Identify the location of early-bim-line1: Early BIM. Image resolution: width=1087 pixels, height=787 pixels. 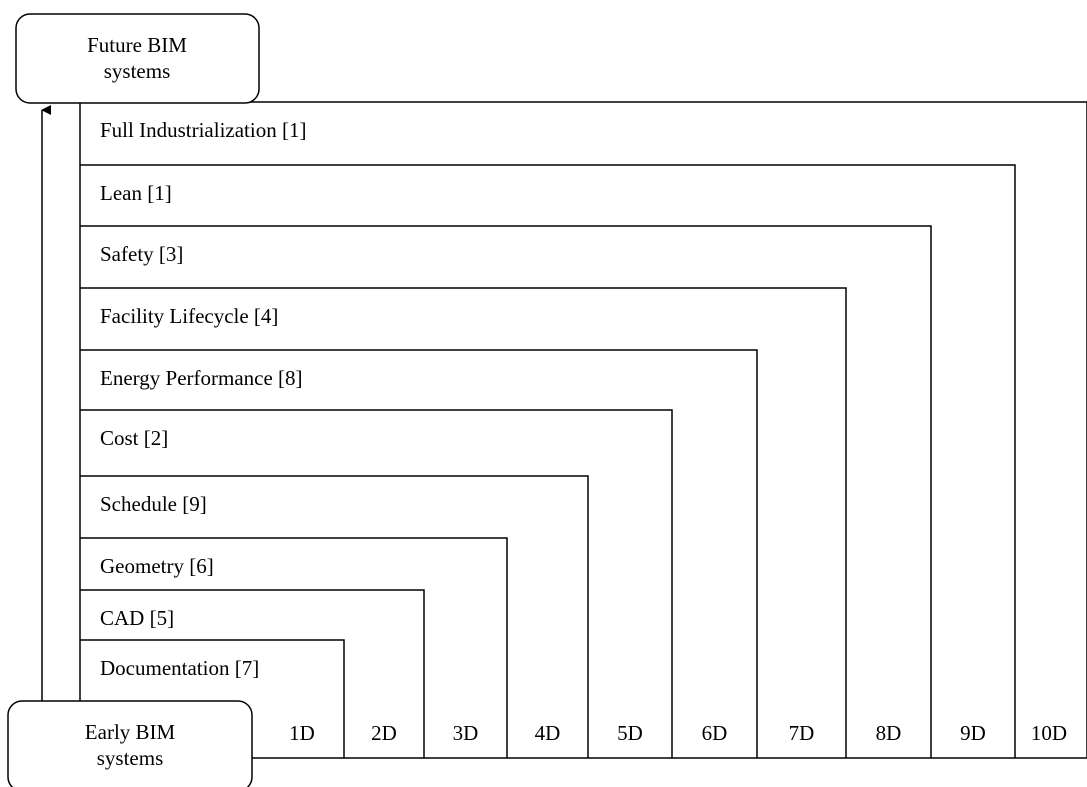
(130, 732).